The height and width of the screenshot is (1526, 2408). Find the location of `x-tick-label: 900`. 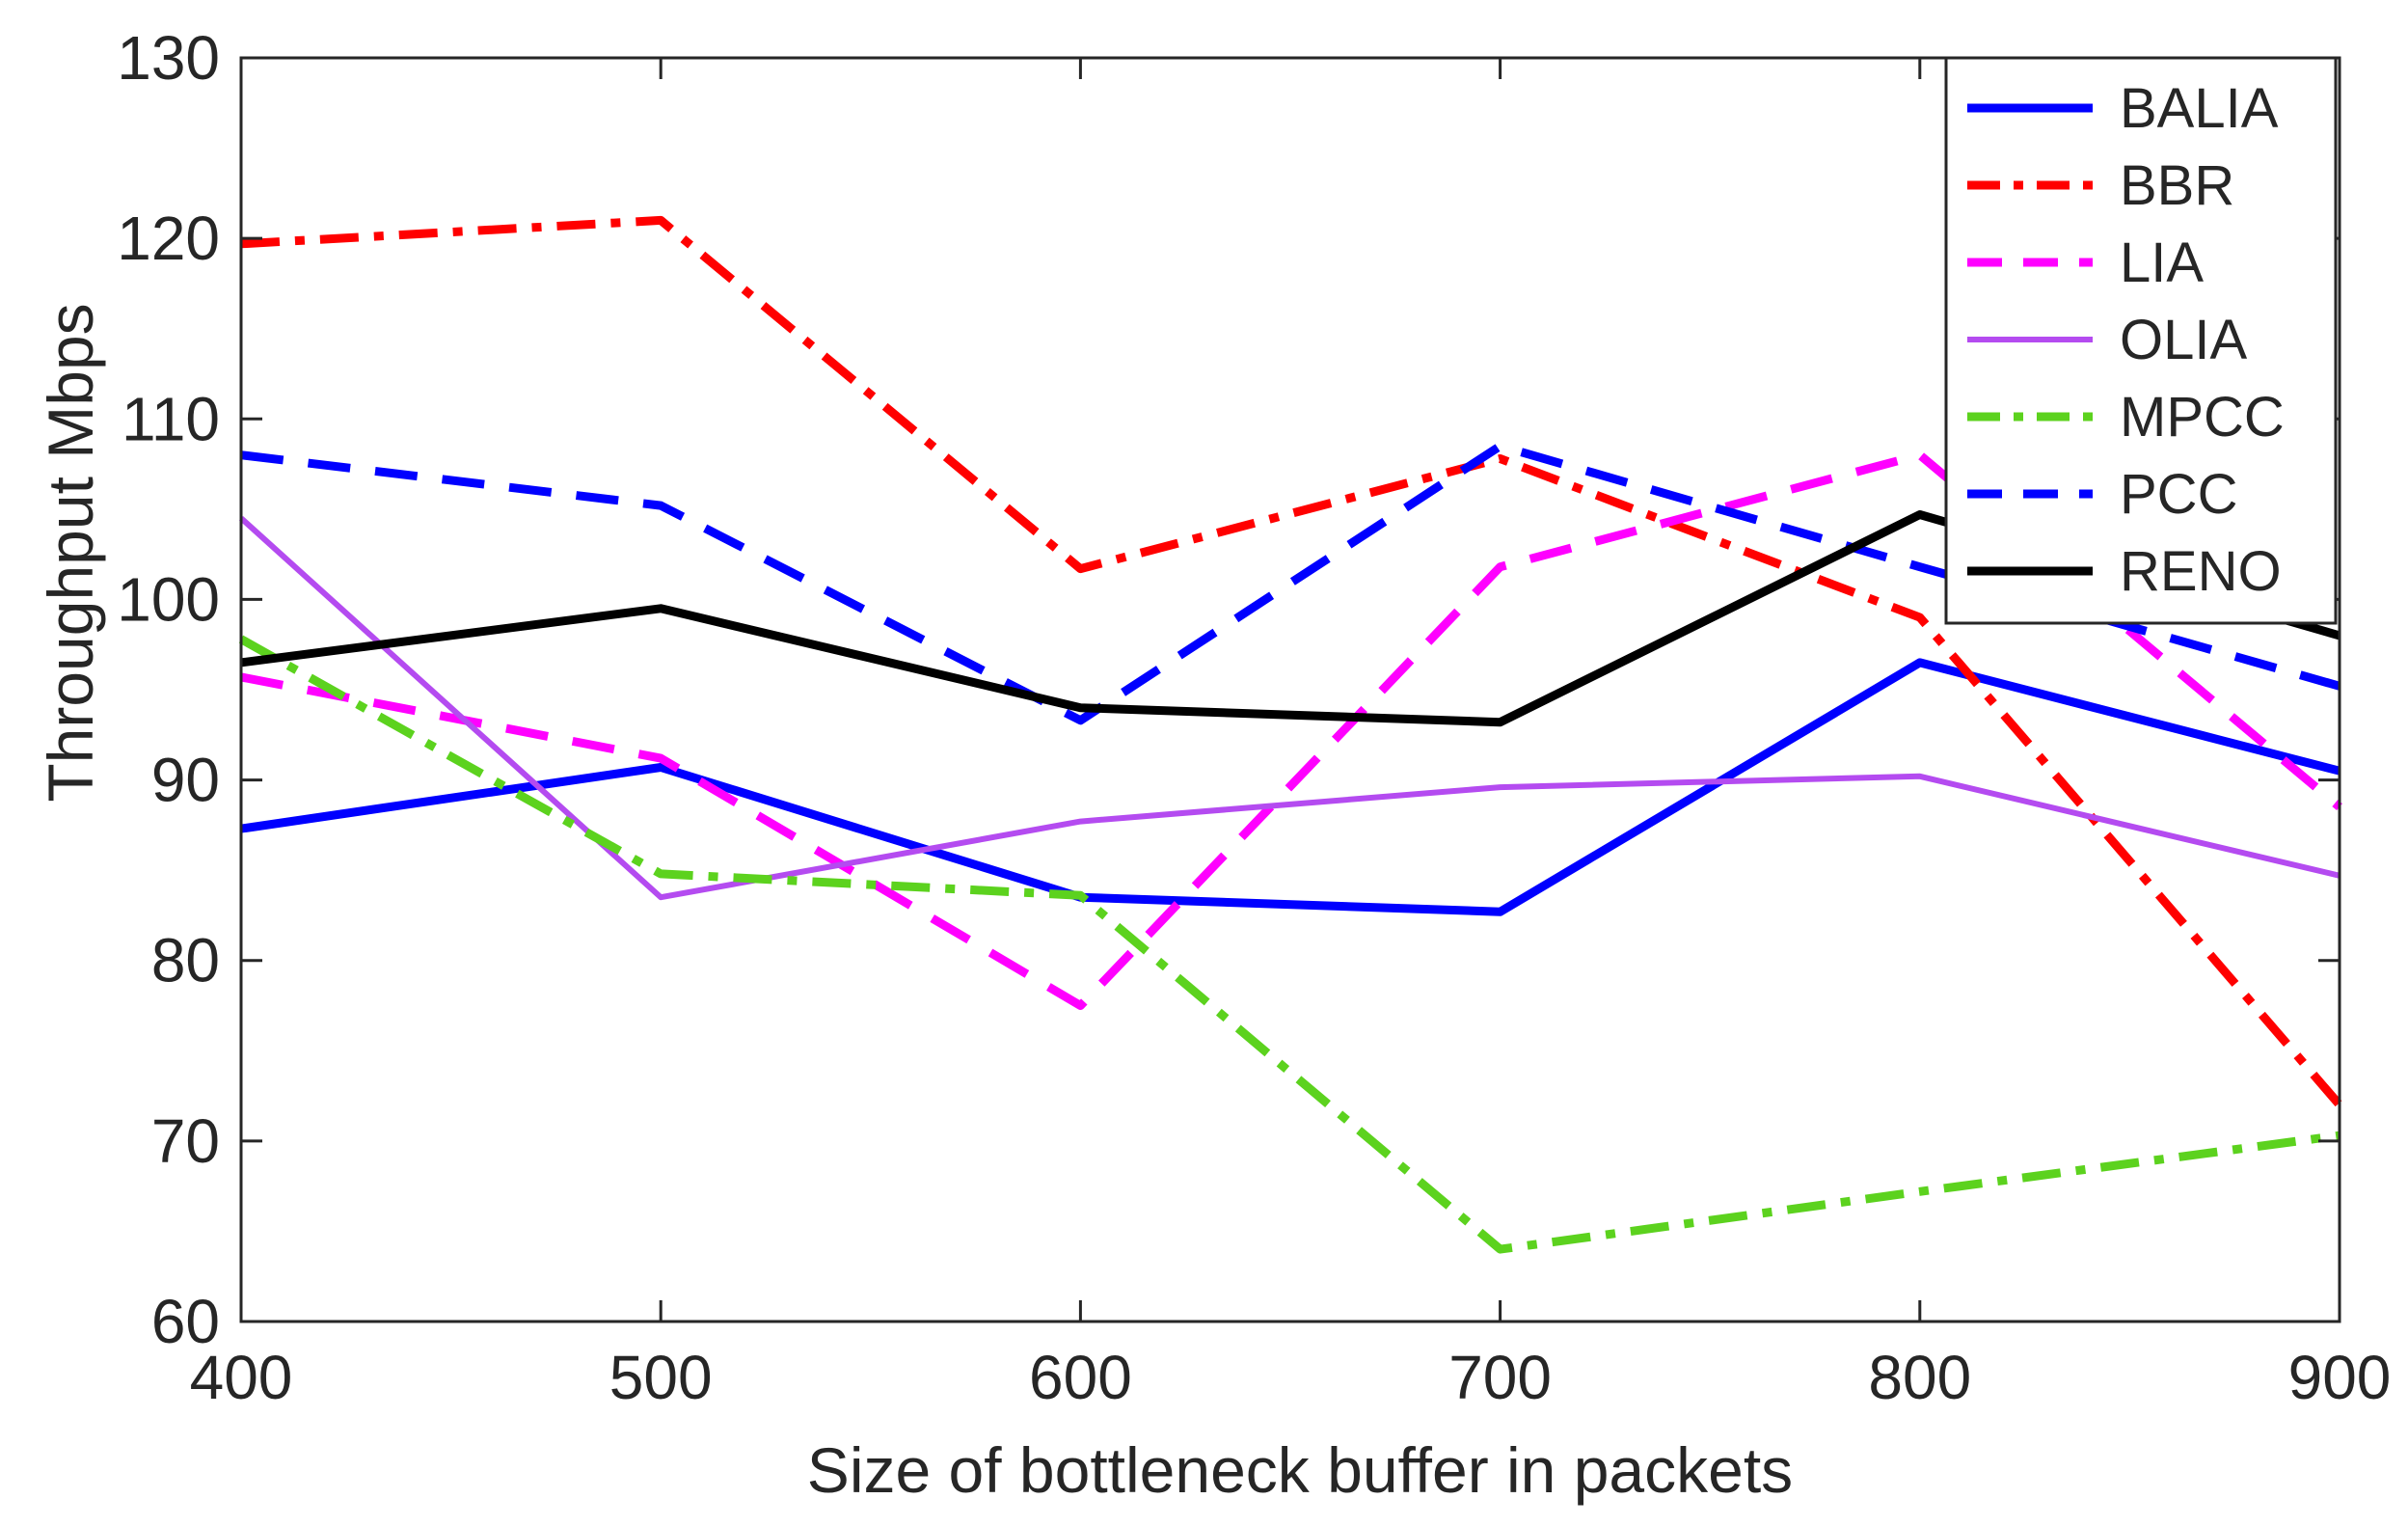

x-tick-label: 900 is located at coordinates (2340, 1377).